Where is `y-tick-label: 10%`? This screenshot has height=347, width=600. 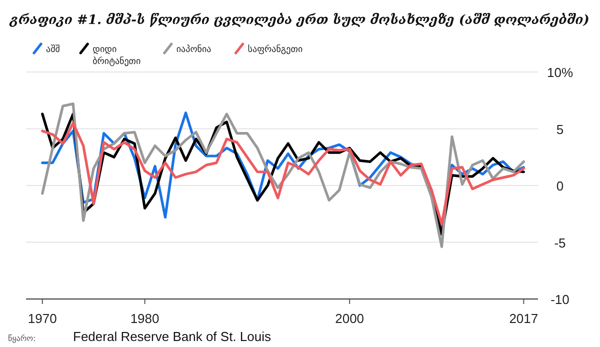
y-tick-label: 10% is located at coordinates (560, 72).